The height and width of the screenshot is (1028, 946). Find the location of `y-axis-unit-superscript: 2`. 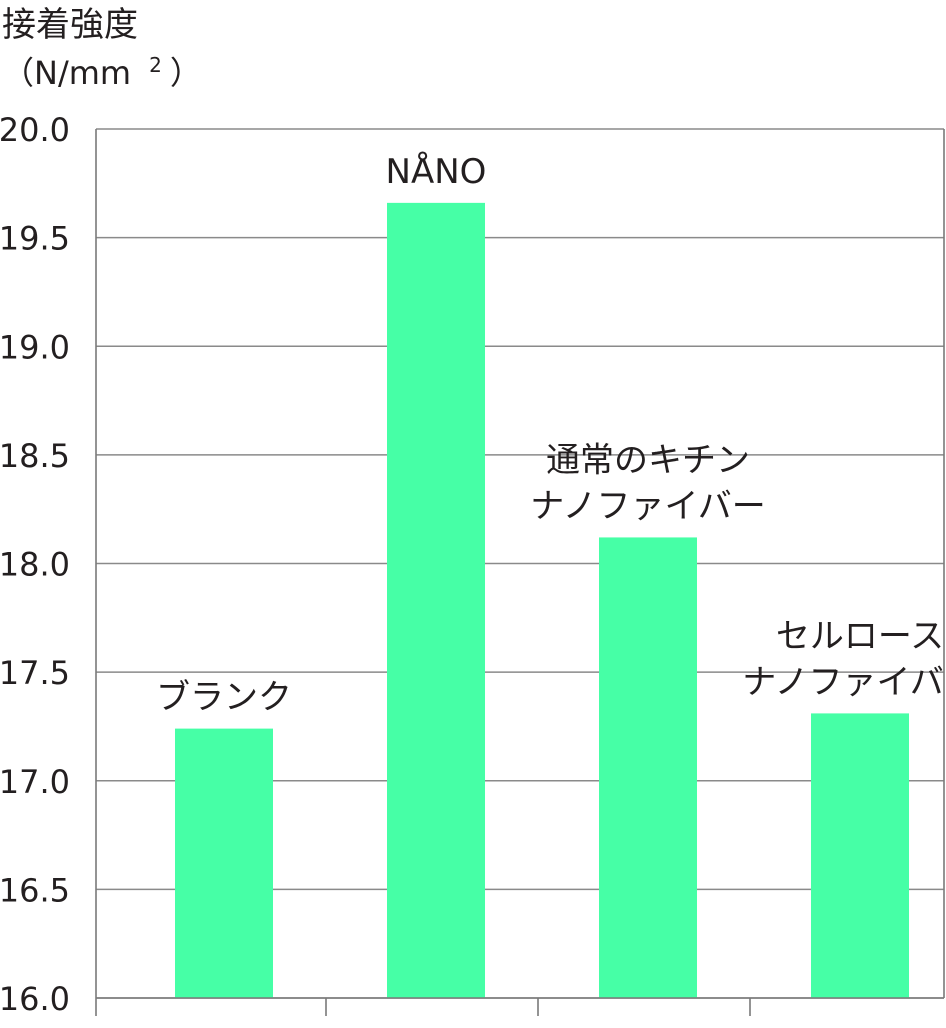

y-axis-unit-superscript: 2 is located at coordinates (155, 65).